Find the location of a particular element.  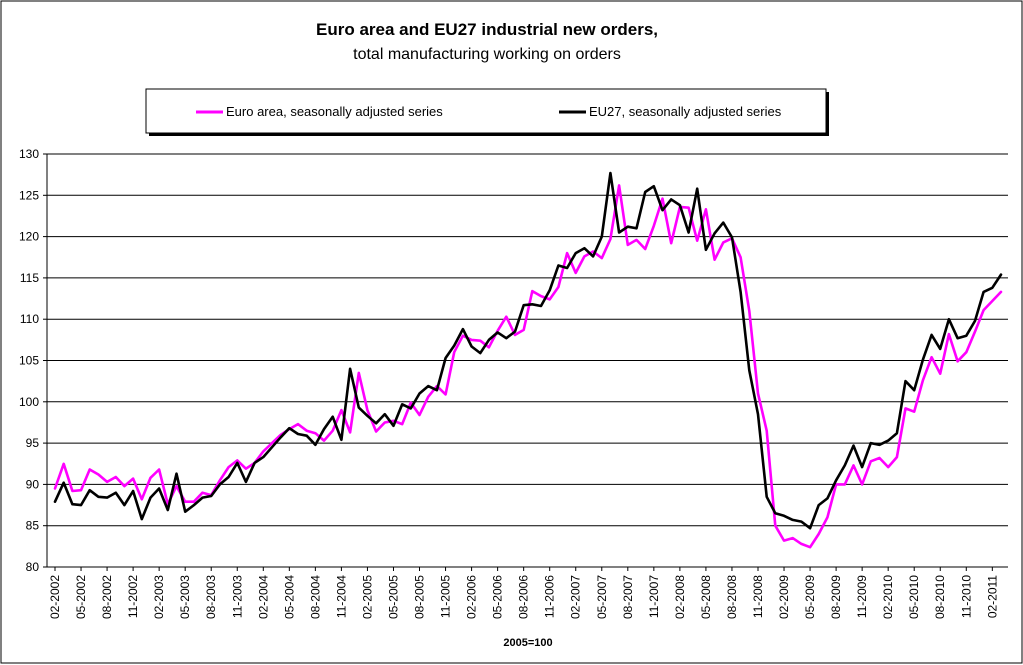

y-tick-label: 110 is located at coordinates (29, 319).